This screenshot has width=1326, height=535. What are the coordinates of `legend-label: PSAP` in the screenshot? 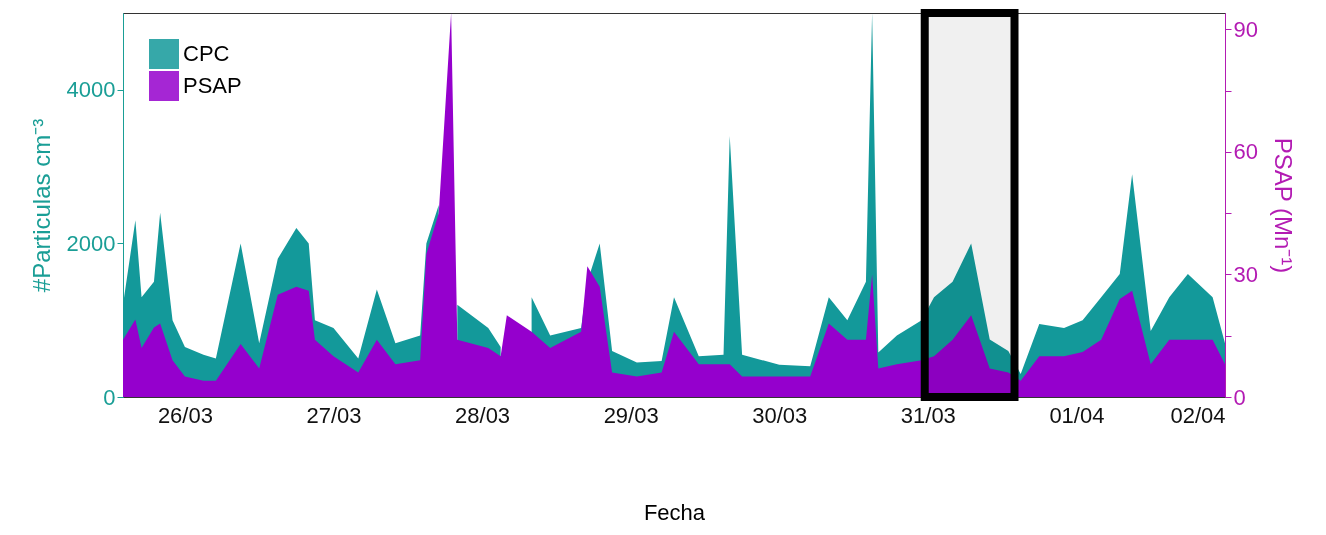 It's located at (212, 85).